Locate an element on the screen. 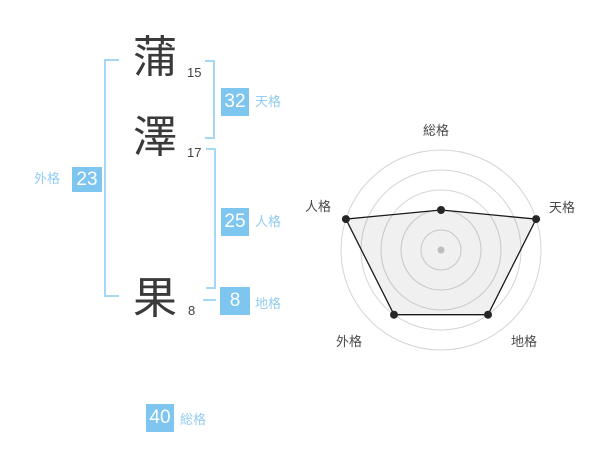 Image resolution: width=600 pixels, height=470 pixels. radar-chart is located at coordinates (441, 250).